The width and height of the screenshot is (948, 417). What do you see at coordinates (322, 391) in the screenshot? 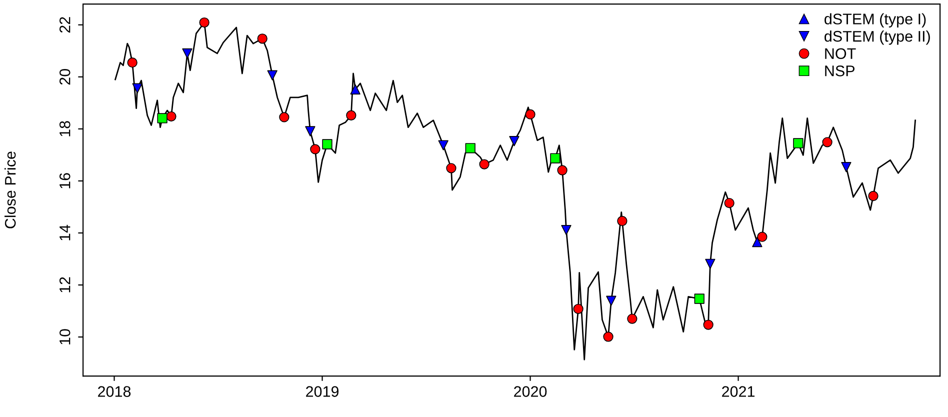
I see `x-tick-label: 2019` at bounding box center [322, 391].